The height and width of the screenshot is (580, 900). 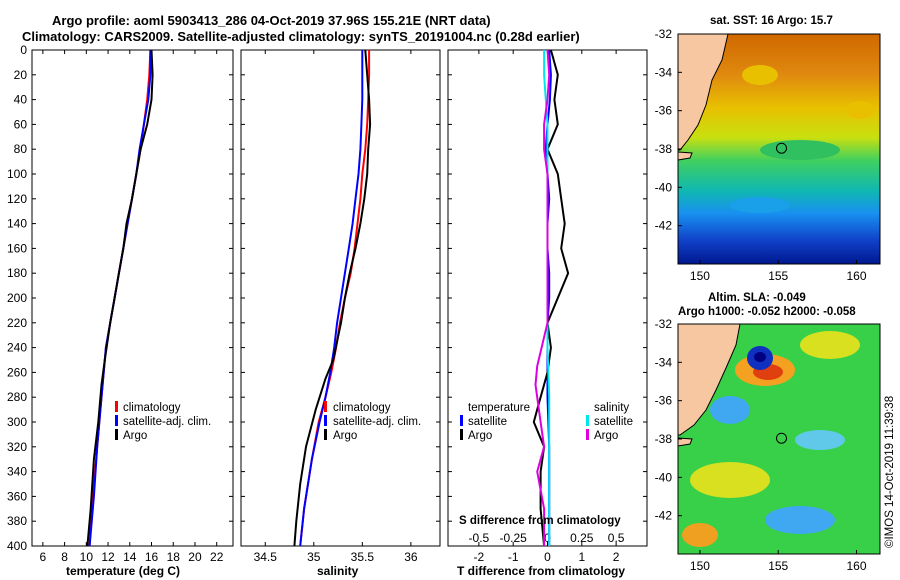 What do you see at coordinates (685, 442) in the screenshot?
I see `sla-land-tip` at bounding box center [685, 442].